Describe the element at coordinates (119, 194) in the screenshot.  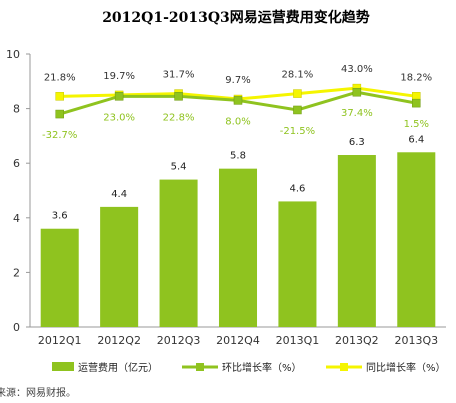
I see `bar-value-label: 4.4` at that location.